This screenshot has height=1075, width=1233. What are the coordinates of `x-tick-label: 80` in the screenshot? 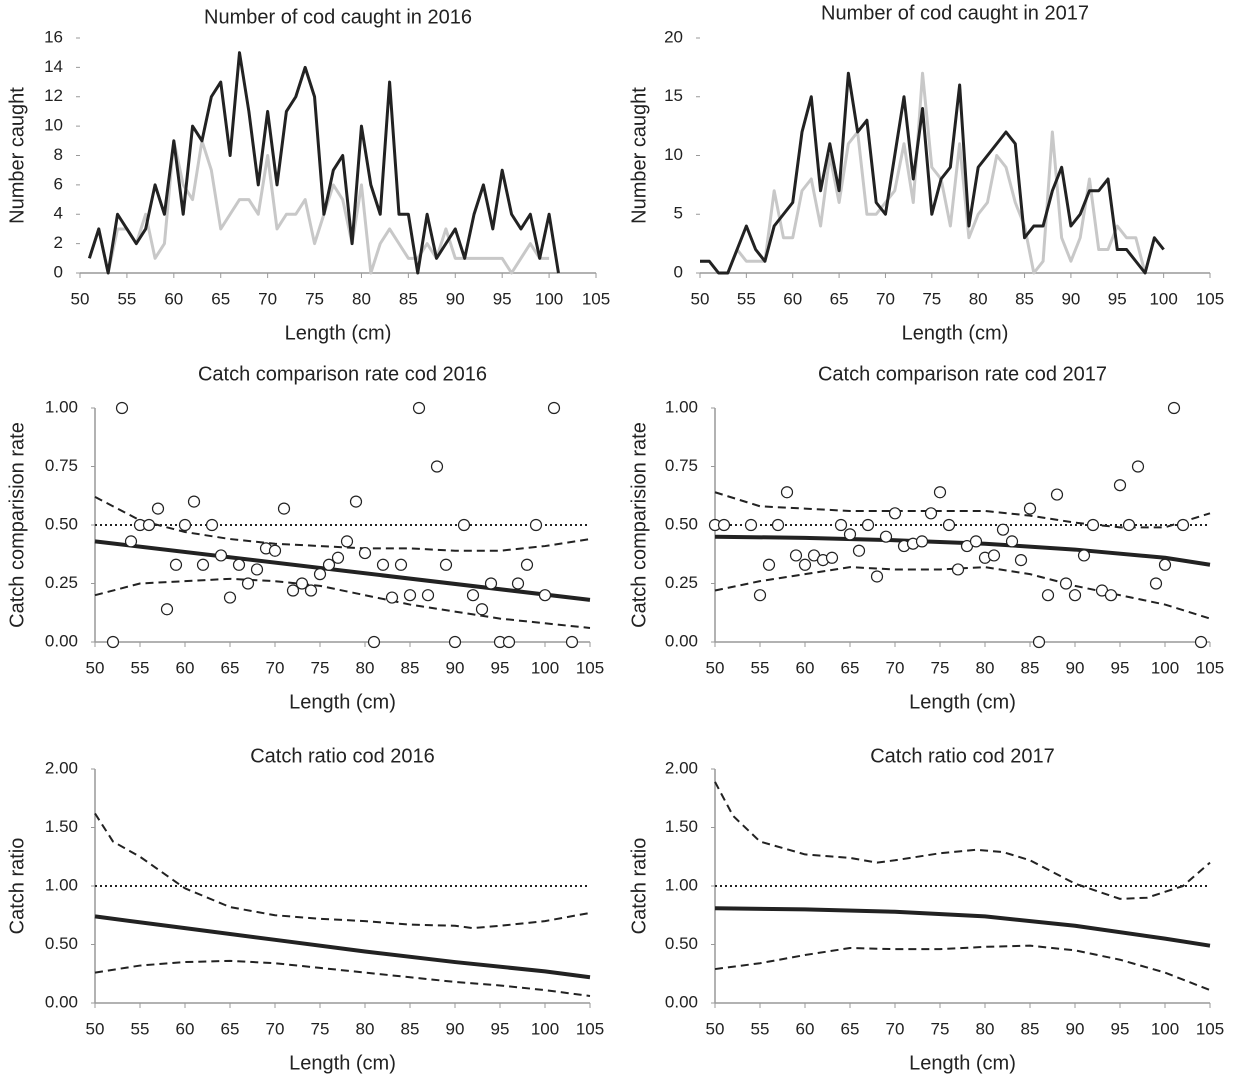 It's located at (978, 298).